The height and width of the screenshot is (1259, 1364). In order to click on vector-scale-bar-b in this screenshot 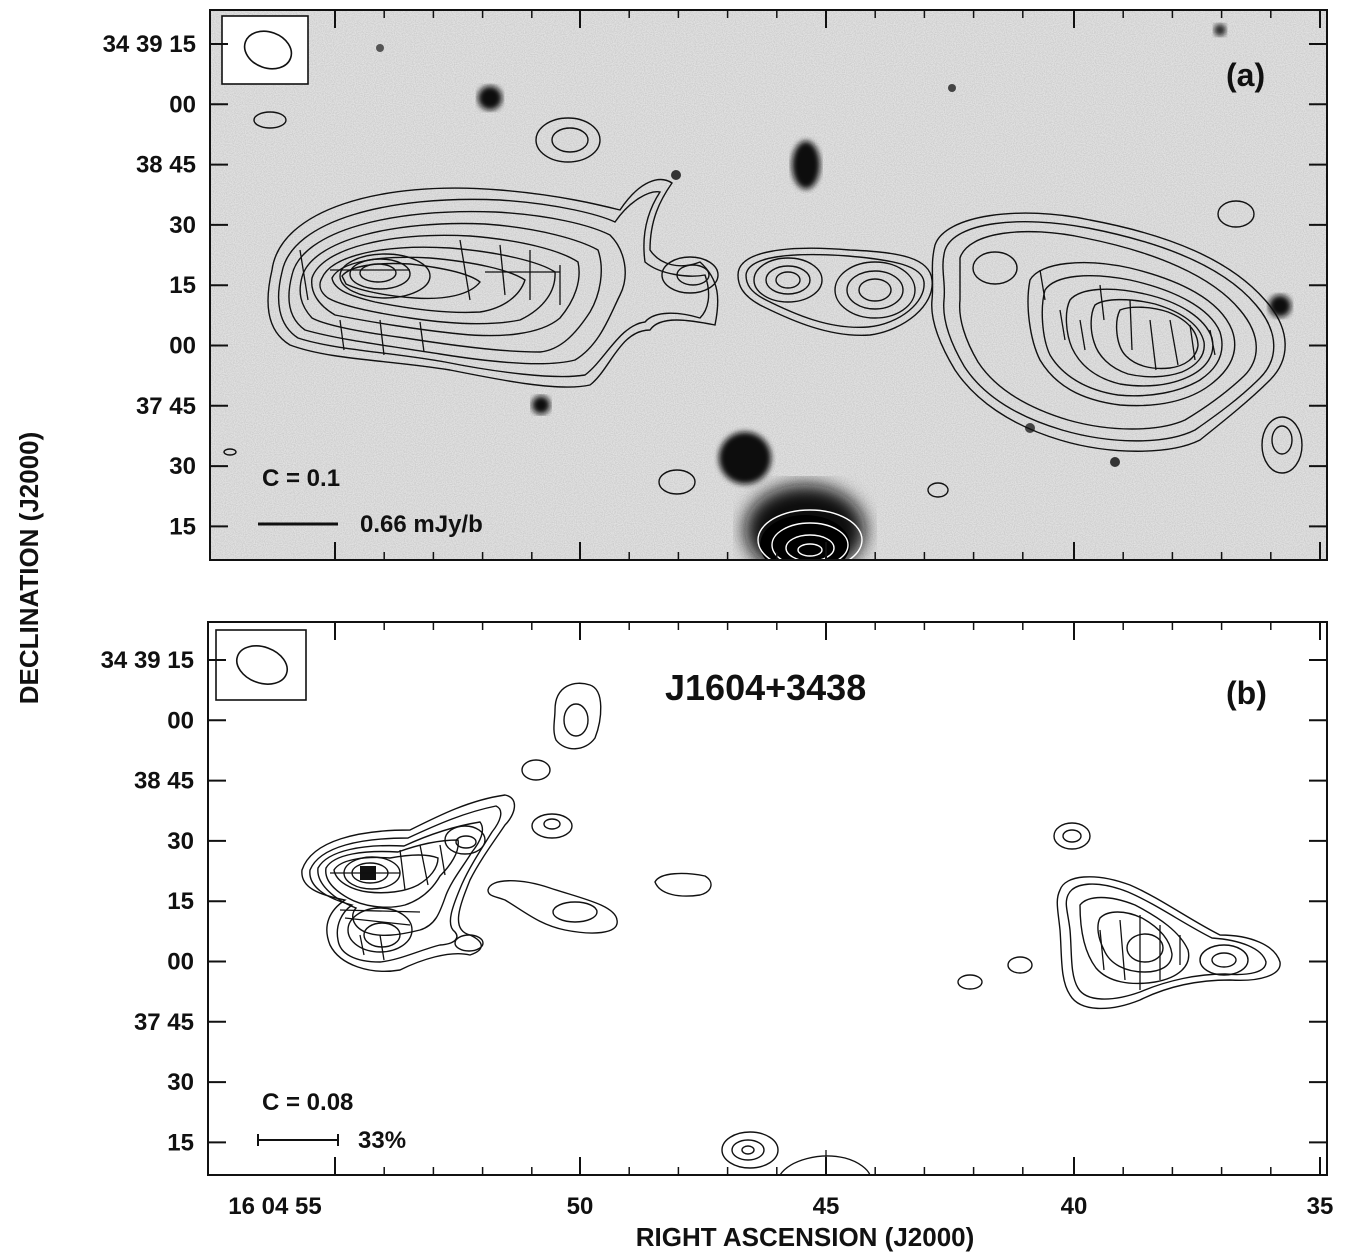, I will do `click(298, 1140)`.